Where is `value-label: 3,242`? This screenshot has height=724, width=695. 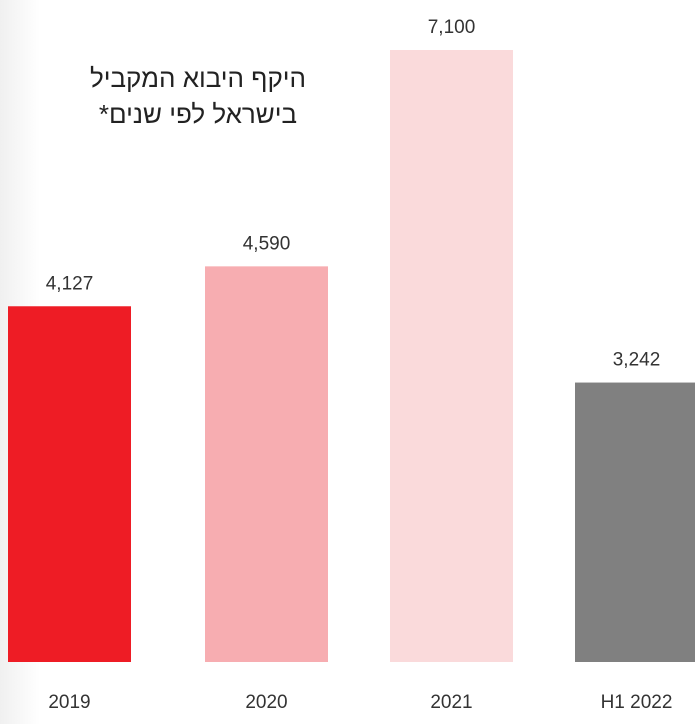
value-label: 3,242 is located at coordinates (637, 360).